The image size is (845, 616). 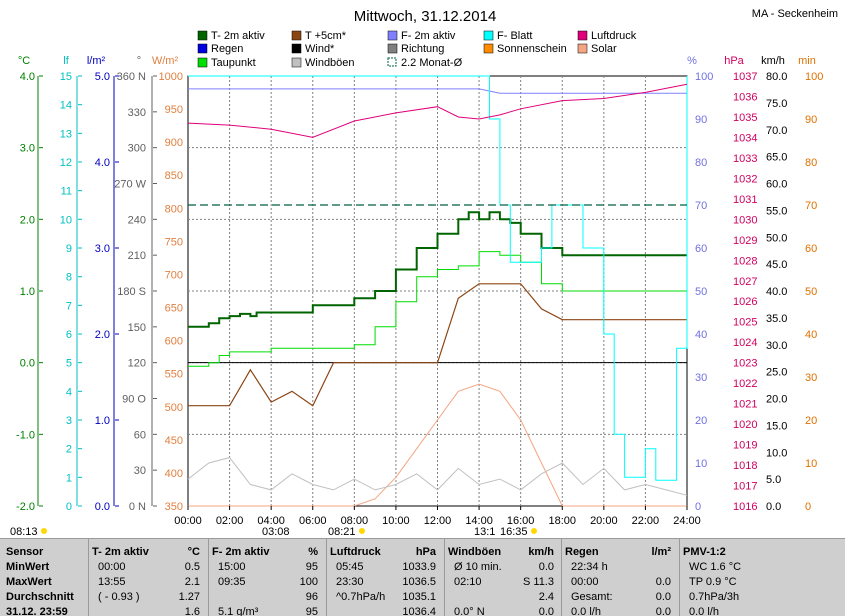 What do you see at coordinates (96, 61) in the screenshot?
I see `axis-unit-rain: l/m²` at bounding box center [96, 61].